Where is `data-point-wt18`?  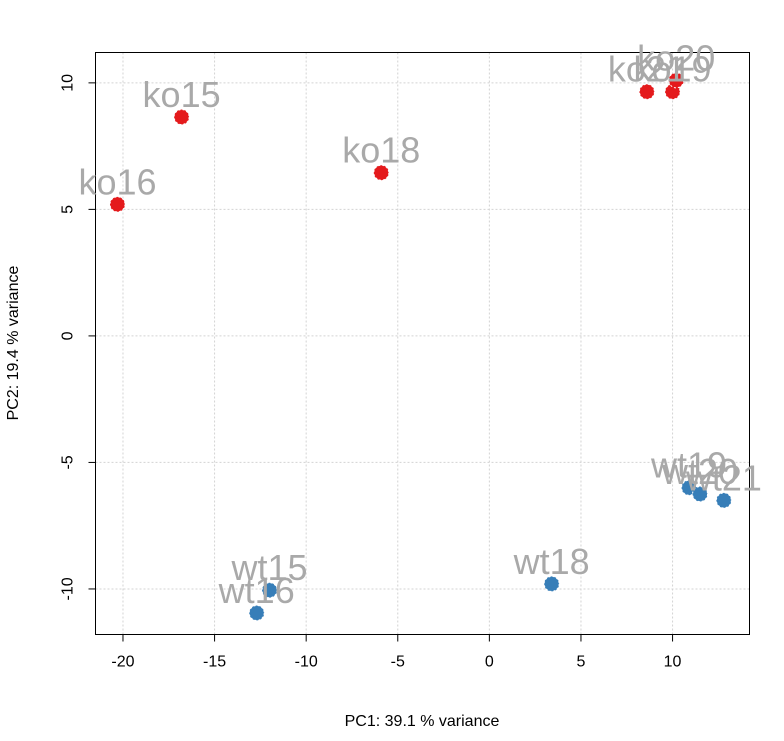
data-point-wt18 is located at coordinates (551, 583).